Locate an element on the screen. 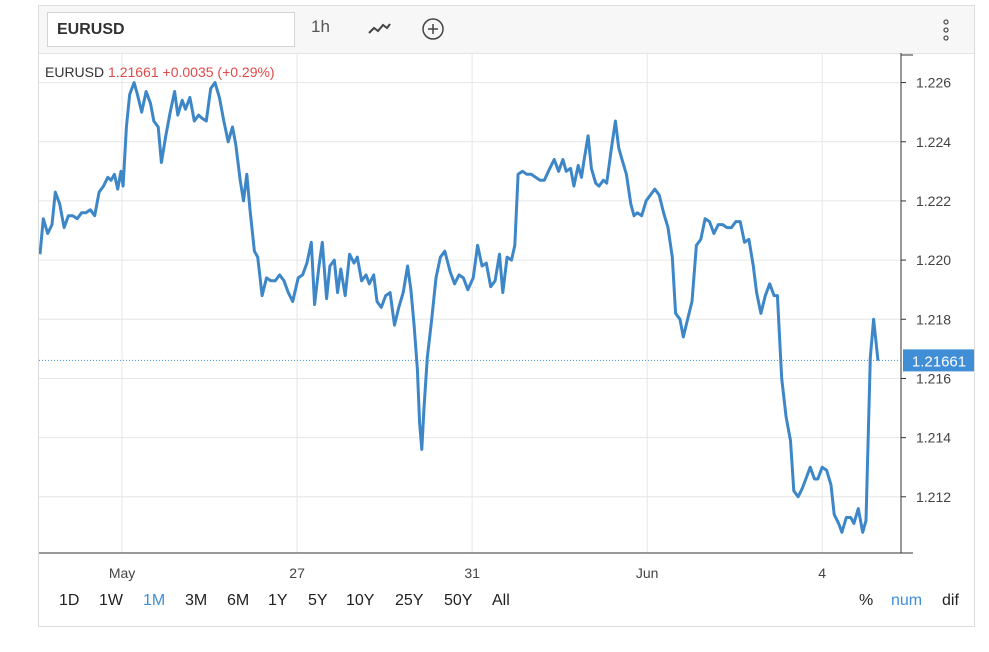 The height and width of the screenshot is (652, 989). range-button-1w: 1W is located at coordinates (111, 600).